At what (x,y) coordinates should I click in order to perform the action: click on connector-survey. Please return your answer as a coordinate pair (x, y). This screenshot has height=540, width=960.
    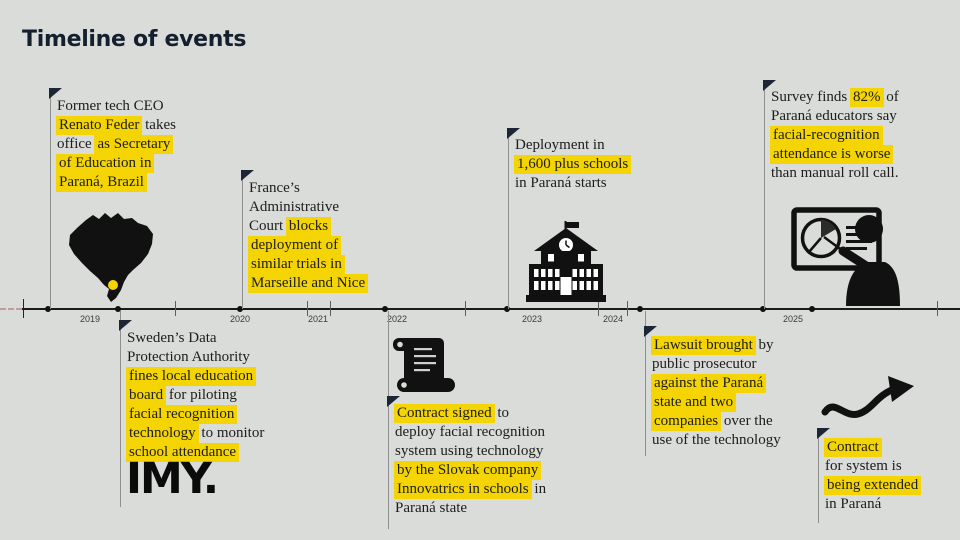
    Looking at the image, I should click on (764, 194).